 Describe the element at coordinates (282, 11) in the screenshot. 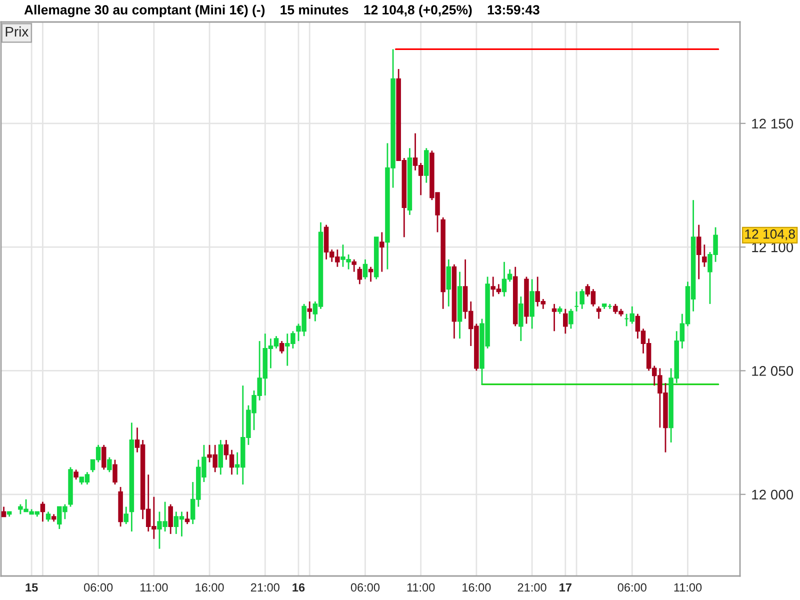

I see `chart-title: Allemagne 30 au comptant (Mini 1€) (-) 15 minutes 12 104,8 (+0,25%) 13:59:43` at that location.